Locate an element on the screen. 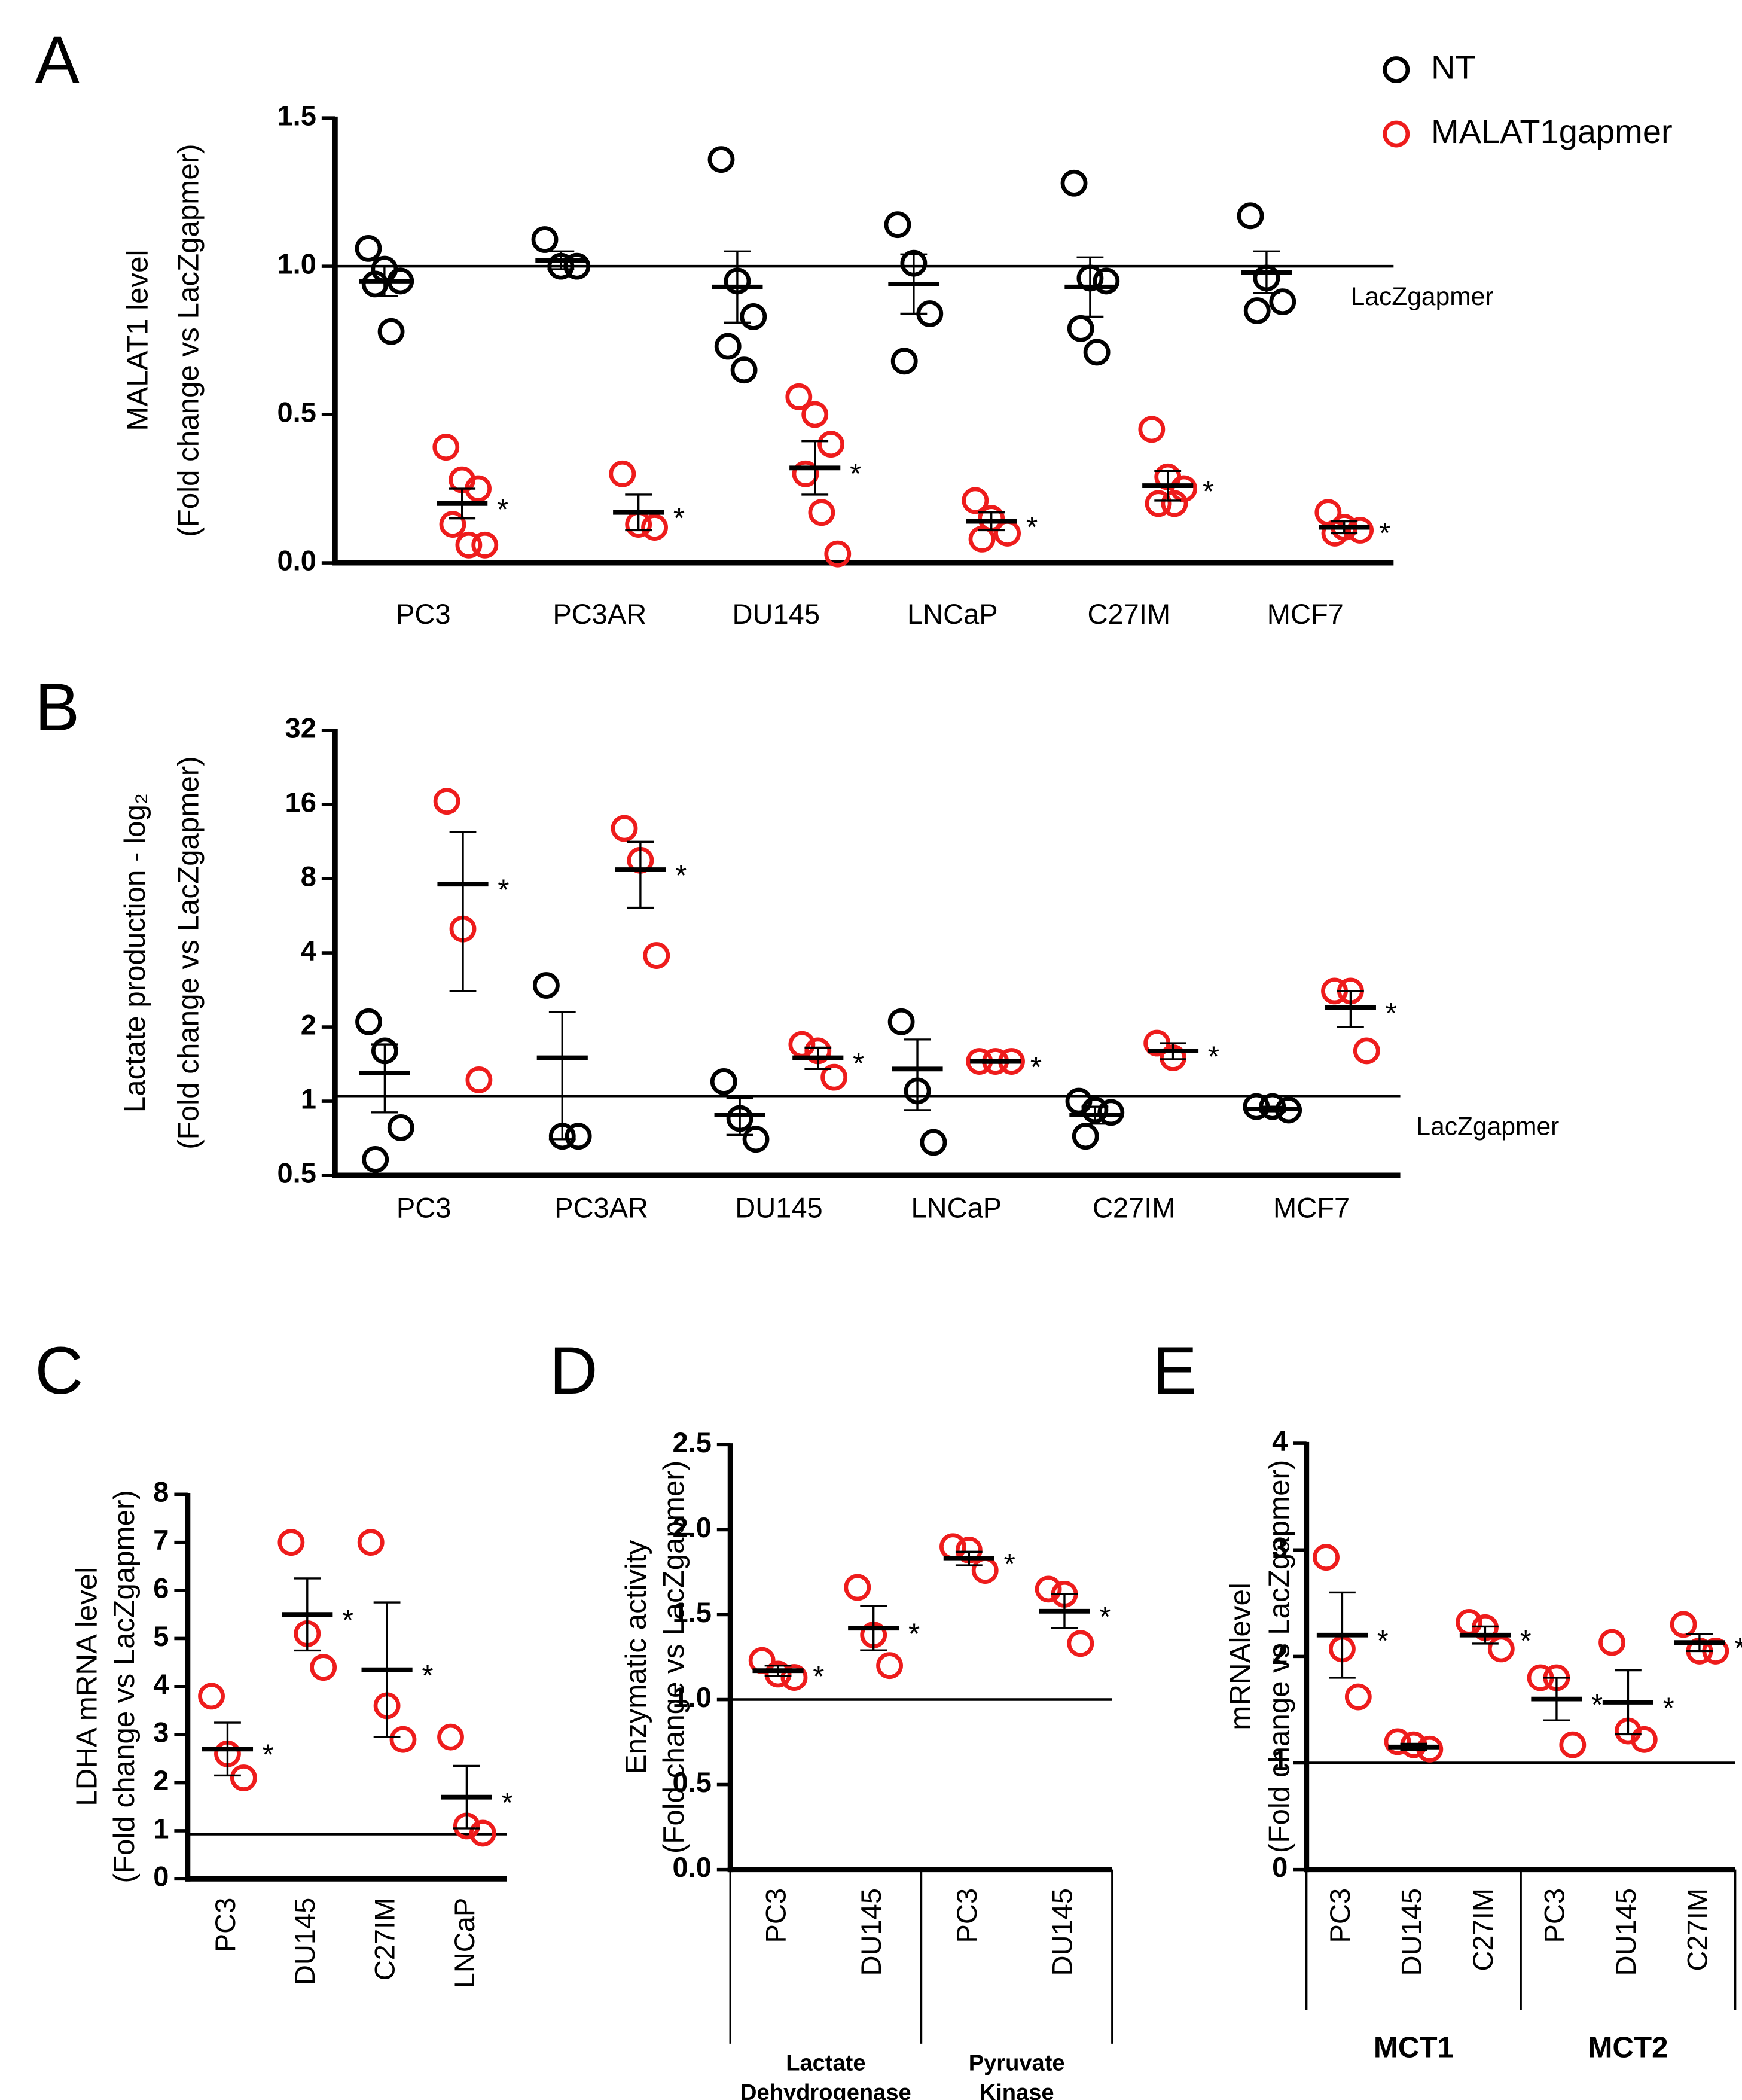 Image resolution: width=1742 pixels, height=2100 pixels. panel-letter: E is located at coordinates (1174, 1370).